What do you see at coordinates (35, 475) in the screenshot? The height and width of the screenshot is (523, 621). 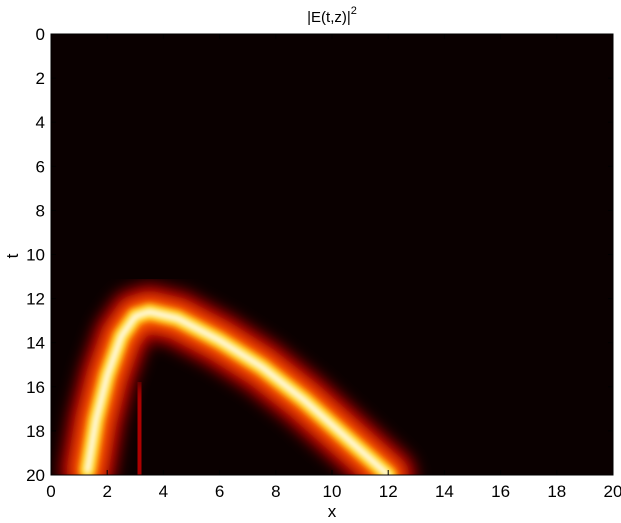 I see `y-tick-label: 20` at bounding box center [35, 475].